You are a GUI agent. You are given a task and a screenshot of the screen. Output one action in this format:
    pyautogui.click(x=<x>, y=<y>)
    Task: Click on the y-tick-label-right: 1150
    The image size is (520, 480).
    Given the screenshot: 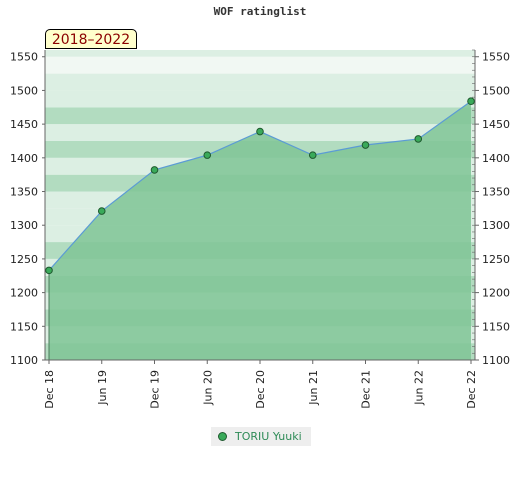 What is the action you would take?
    pyautogui.click(x=496, y=326)
    